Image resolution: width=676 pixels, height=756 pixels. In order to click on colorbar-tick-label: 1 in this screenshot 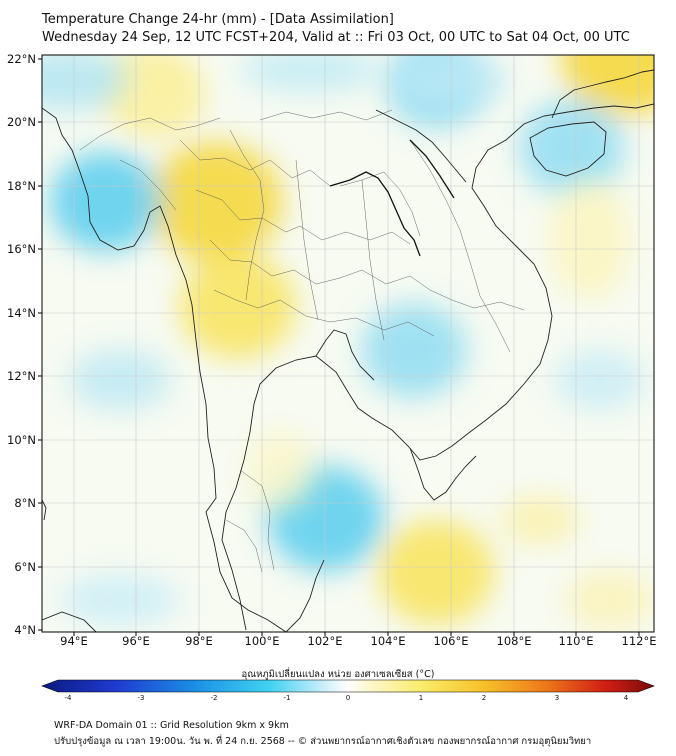, I will do `click(421, 698)`.